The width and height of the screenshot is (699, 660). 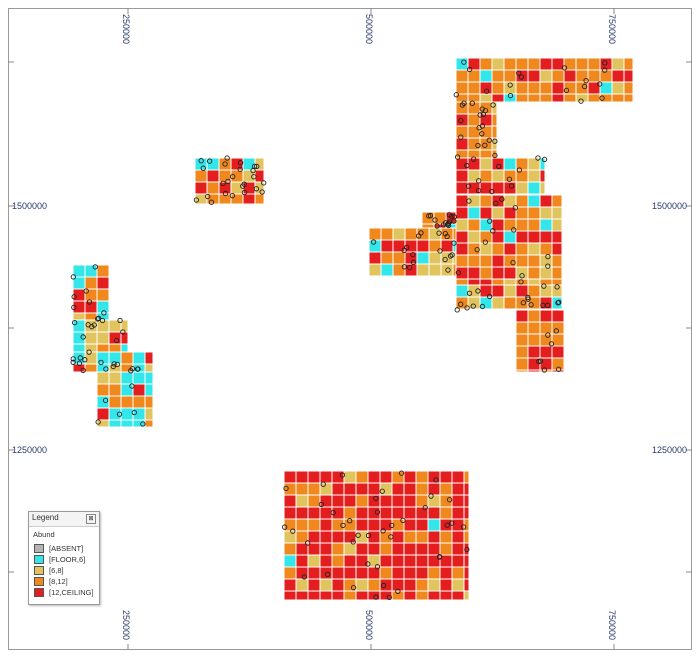 I want to click on legend-close-button: ⊠, so click(x=91, y=519).